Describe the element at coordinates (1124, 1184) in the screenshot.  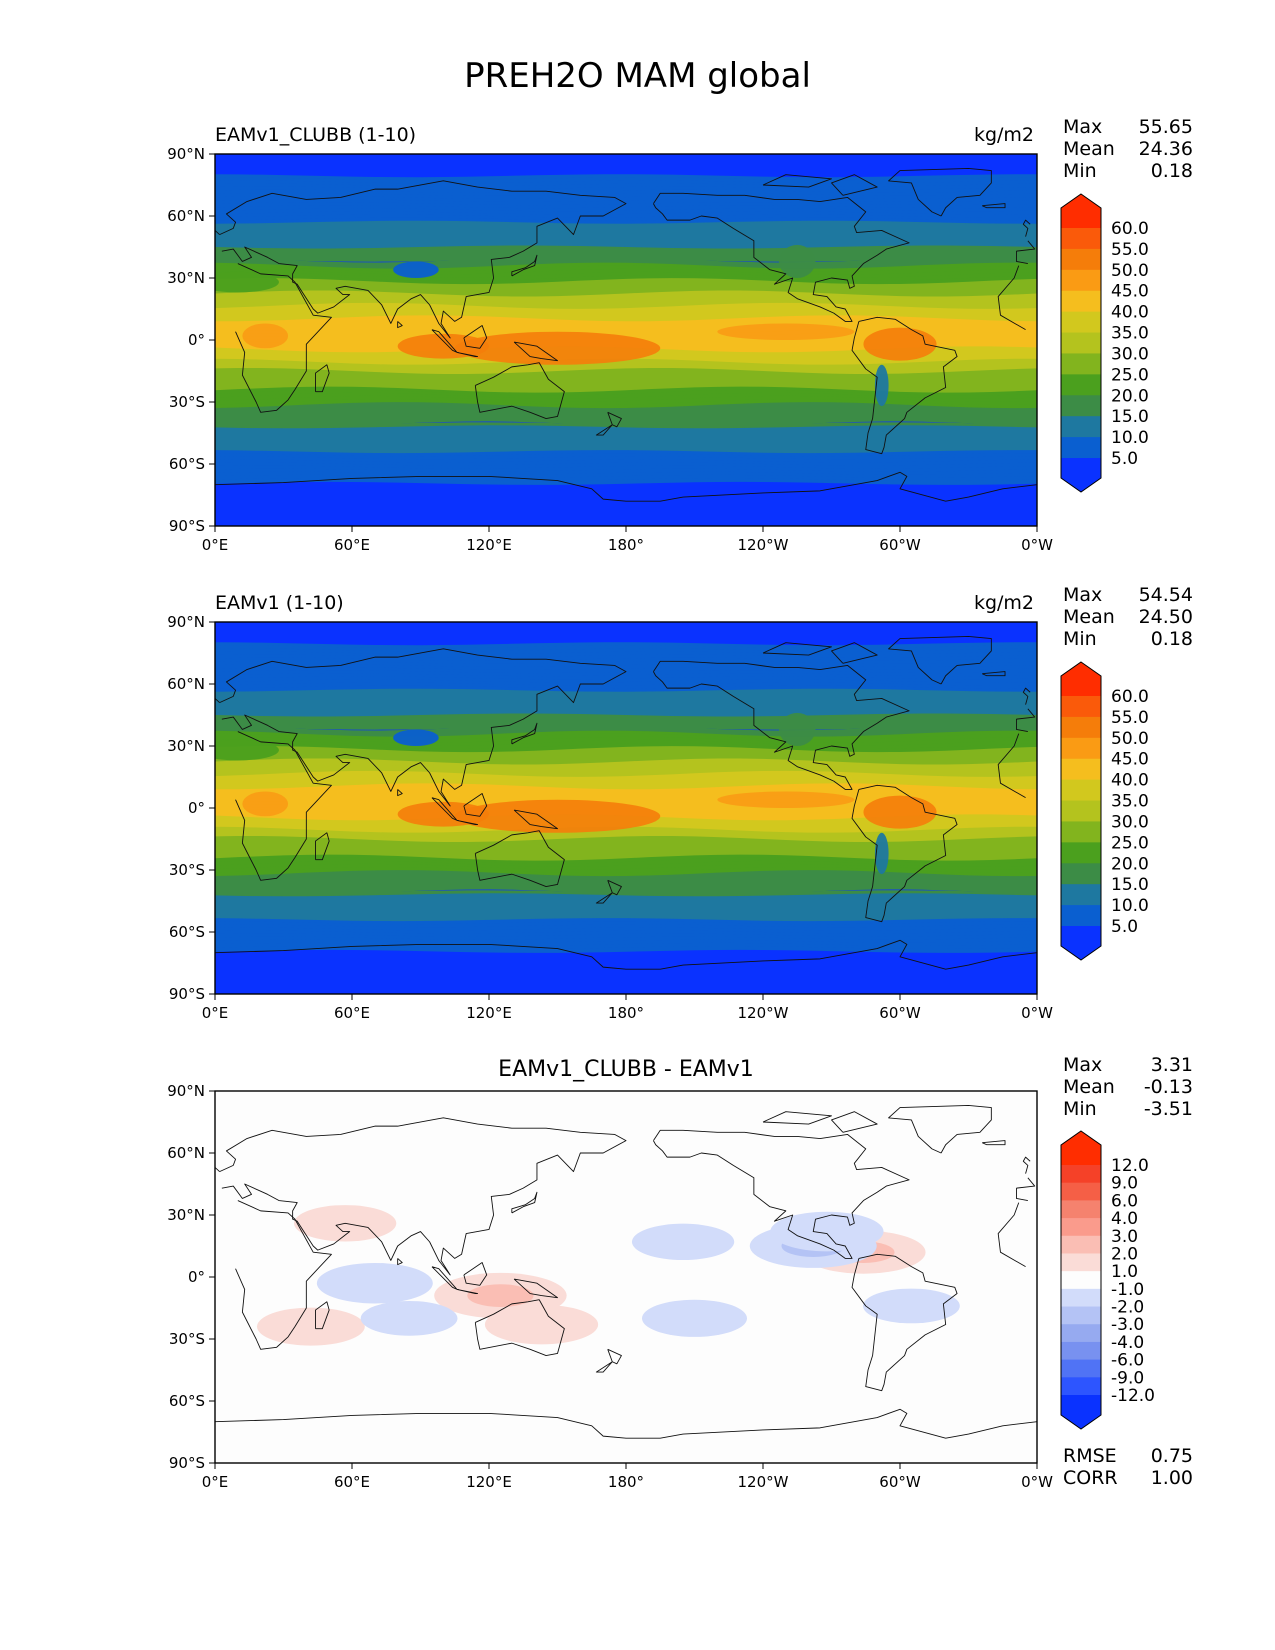
I see `colorbar-tick-label: 9.0` at that location.